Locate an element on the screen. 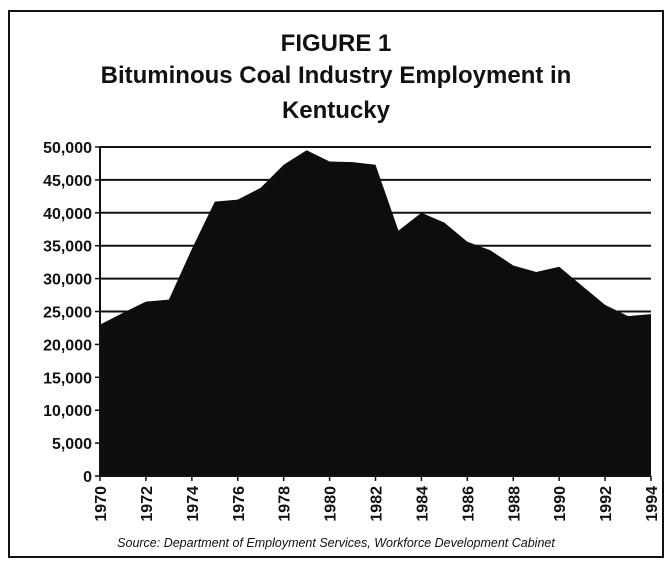  y-tick-label: 20,000 is located at coordinates (67, 345).